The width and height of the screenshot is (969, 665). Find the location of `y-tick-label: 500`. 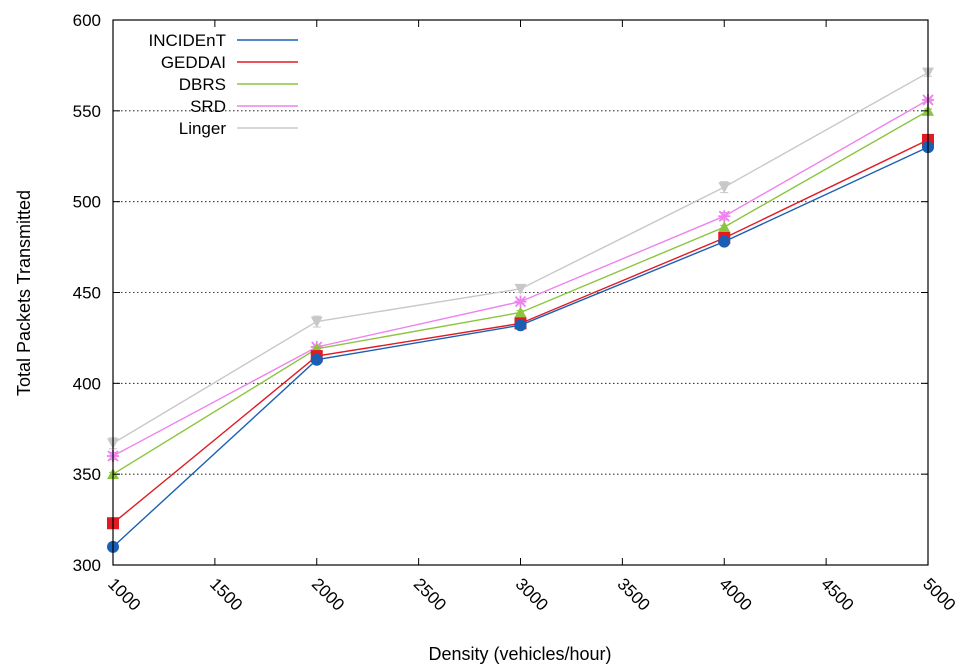

y-tick-label: 500 is located at coordinates (87, 202).